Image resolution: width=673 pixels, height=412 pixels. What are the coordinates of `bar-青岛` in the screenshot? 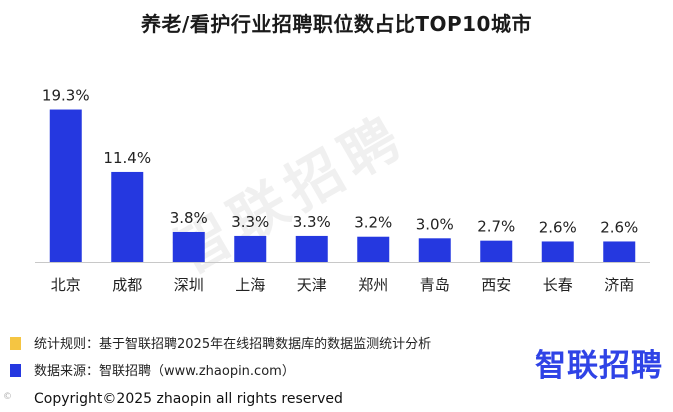 It's located at (434, 250).